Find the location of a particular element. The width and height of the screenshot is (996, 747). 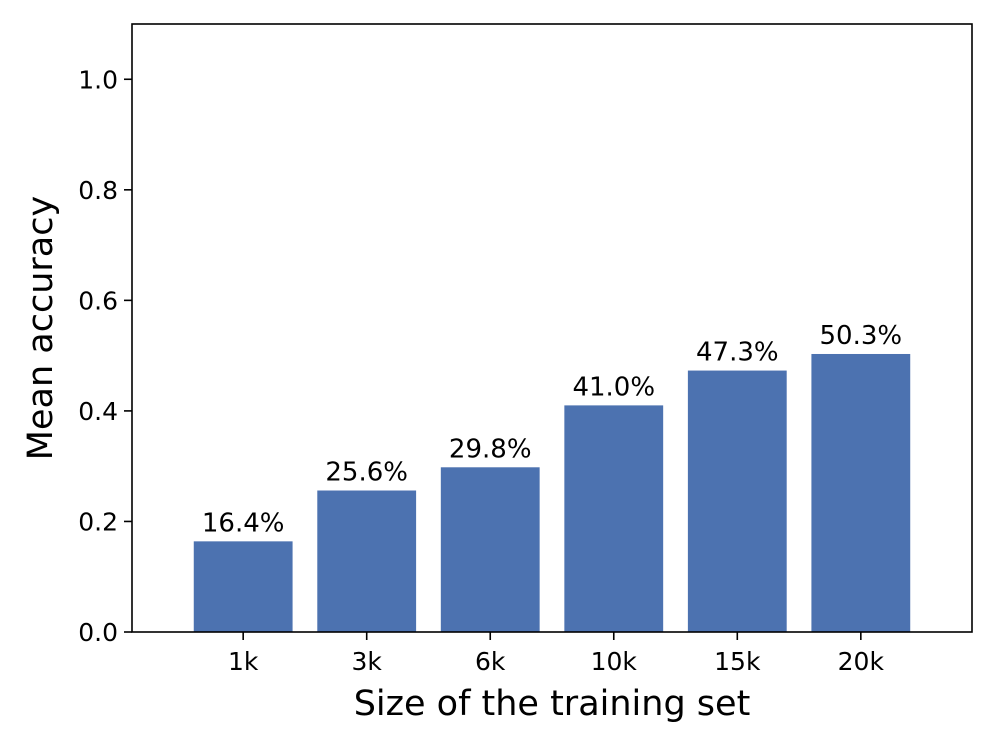

y-axis-title: Mean accuracy is located at coordinates (41, 328).